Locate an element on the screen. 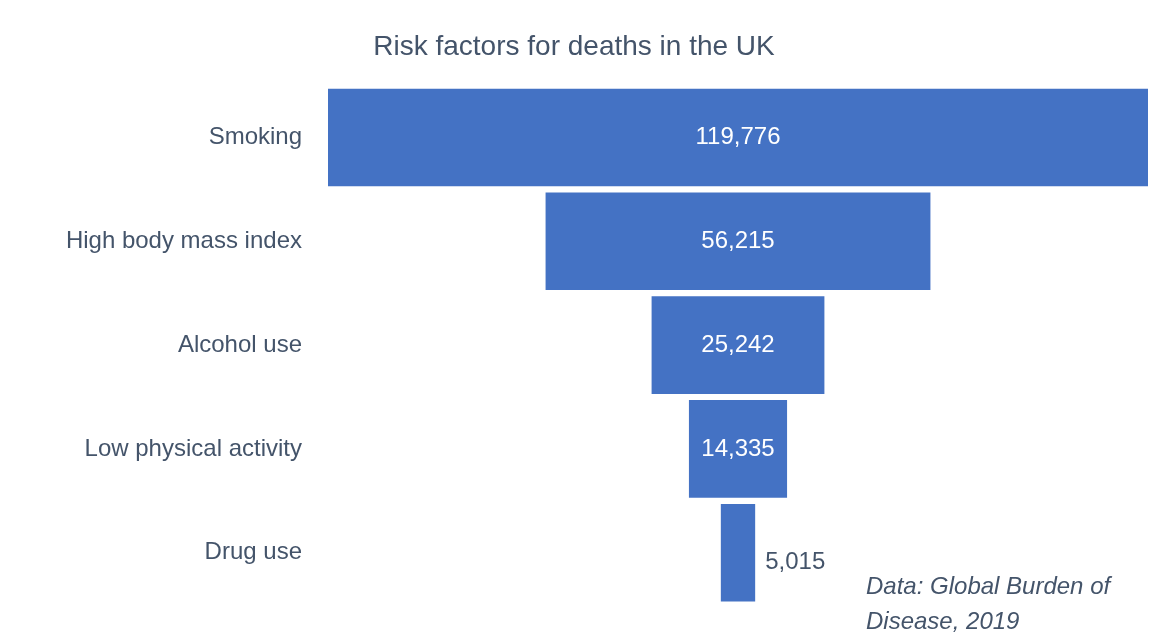 This screenshot has height=637, width=1160. data-label: 25,242 is located at coordinates (738, 343).